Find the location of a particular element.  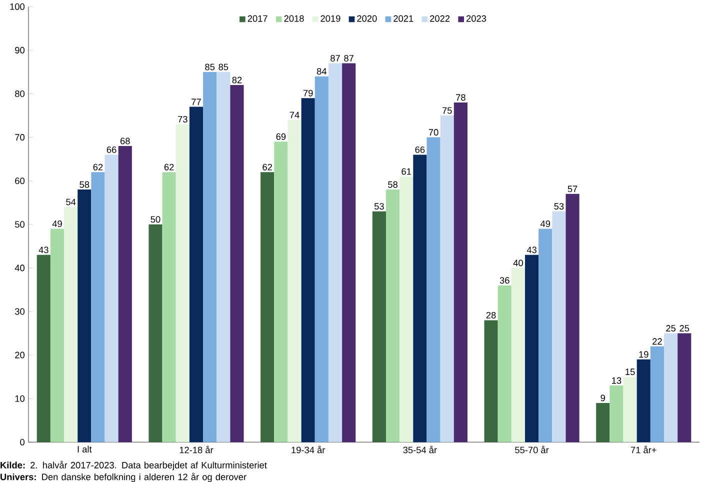

data-label: 84 is located at coordinates (321, 71).